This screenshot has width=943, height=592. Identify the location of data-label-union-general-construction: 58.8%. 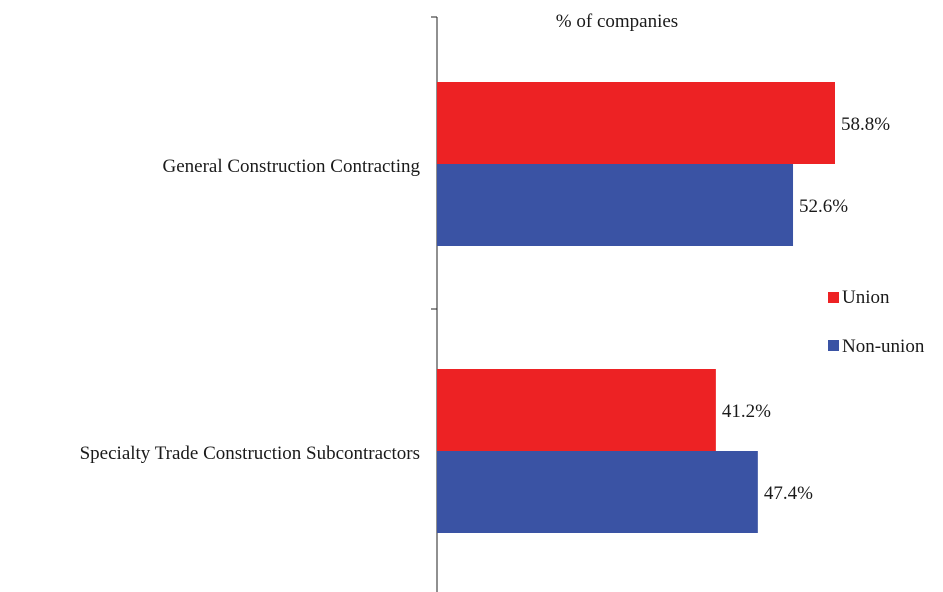
(865, 124).